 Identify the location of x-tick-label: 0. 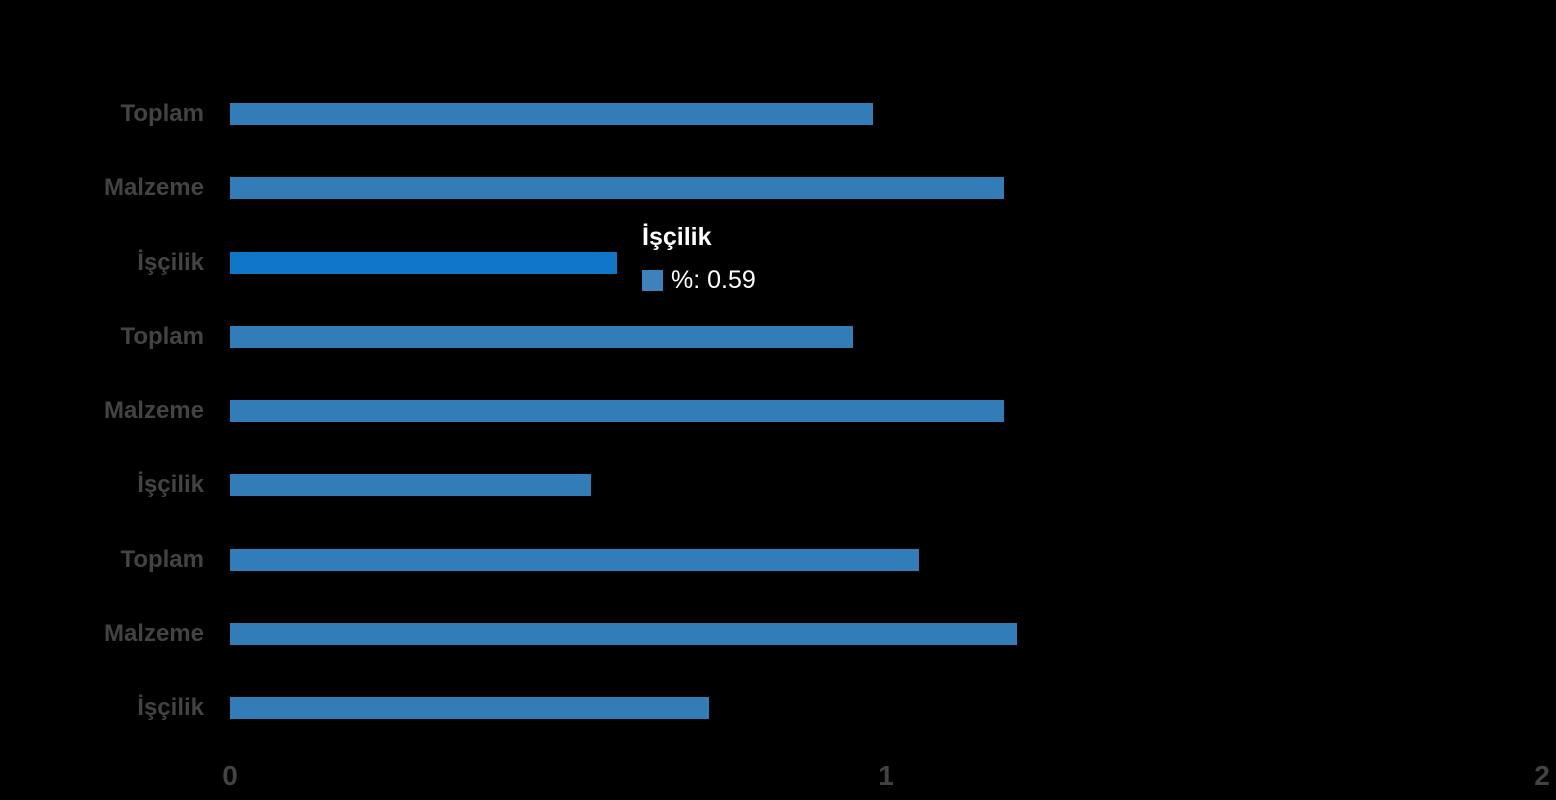
(230, 775).